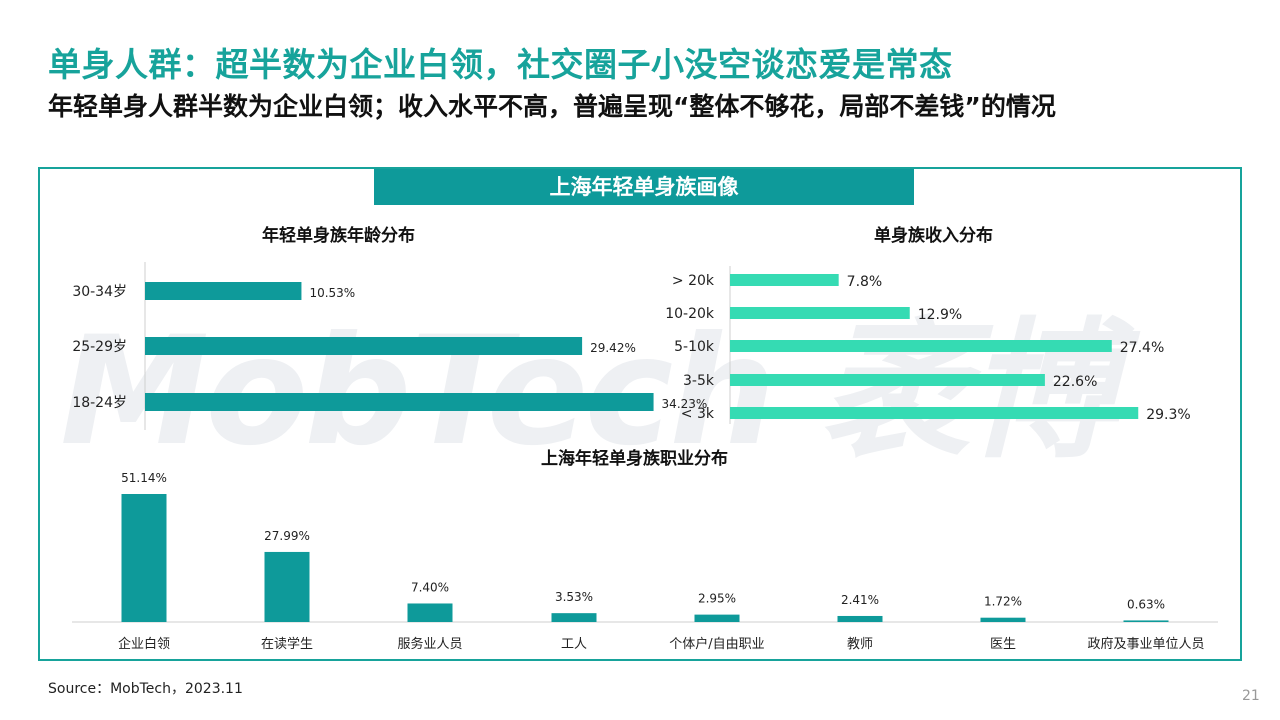  I want to click on age-value-label-0: 10.53%, so click(332, 293).